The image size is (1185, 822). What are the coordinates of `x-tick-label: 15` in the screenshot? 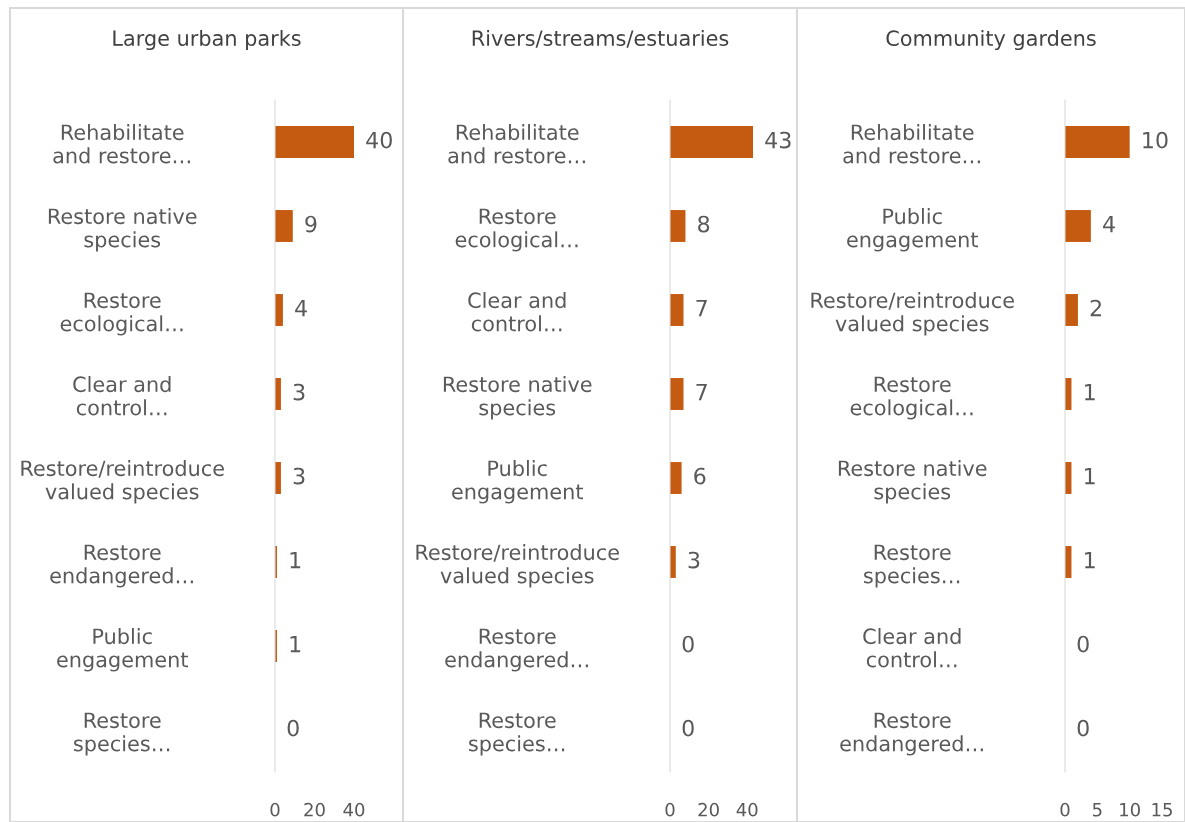 It's located at (1162, 810).